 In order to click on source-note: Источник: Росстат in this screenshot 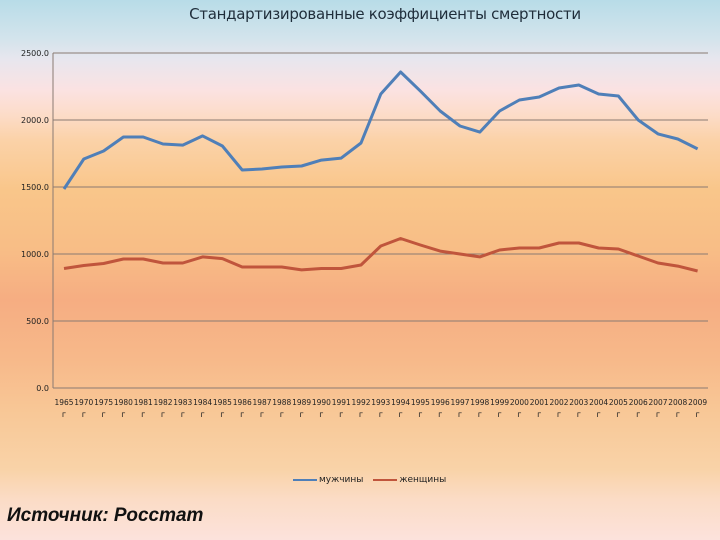, I will do `click(105, 515)`.